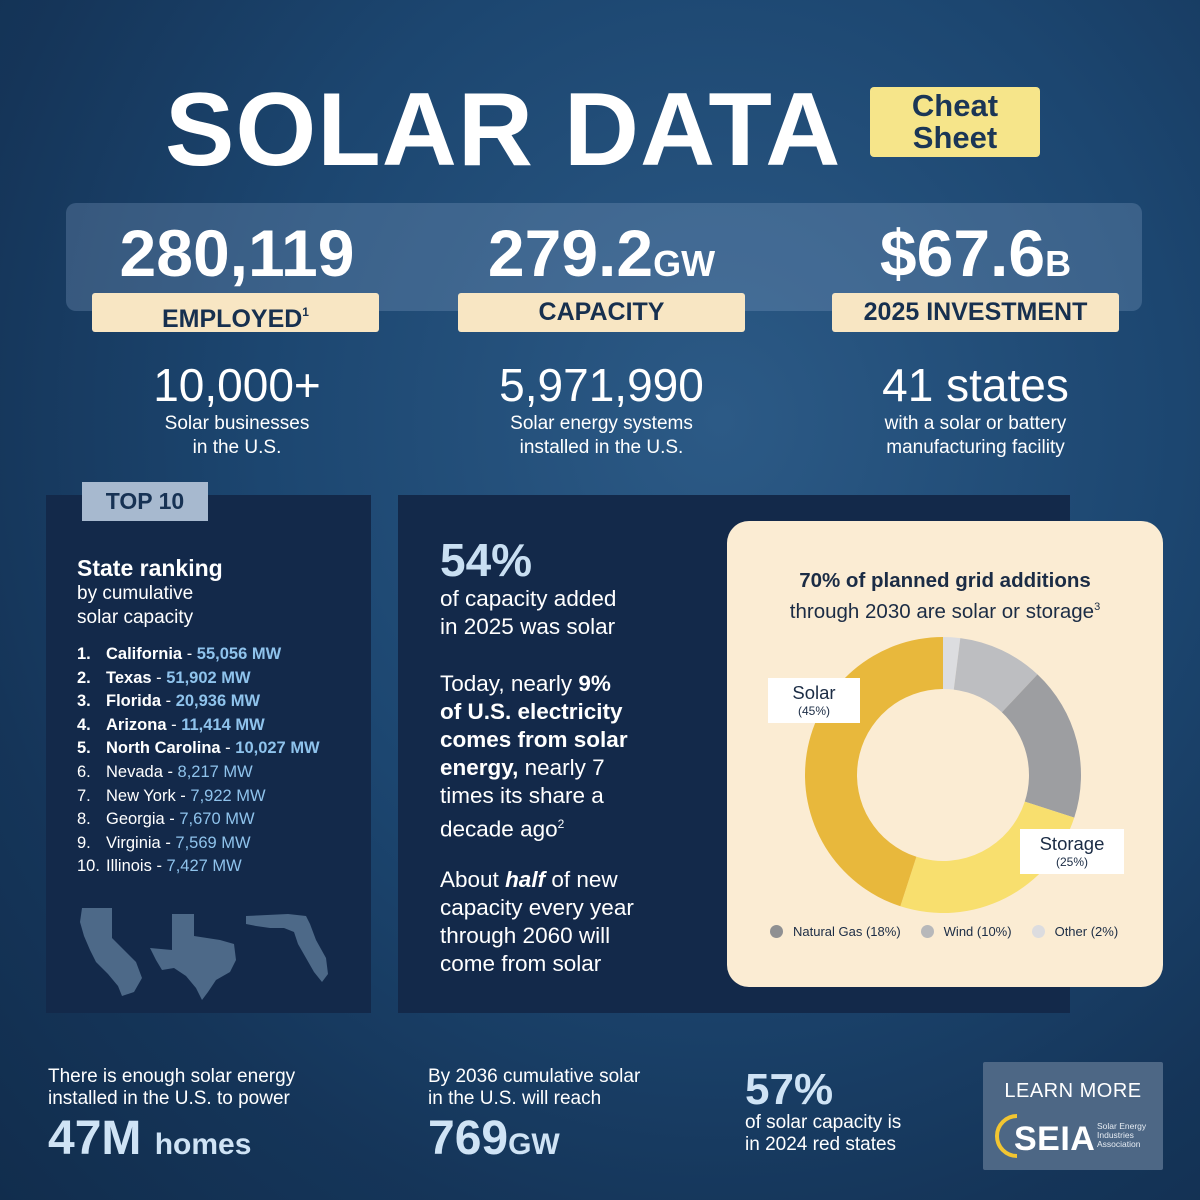 The height and width of the screenshot is (1200, 1200). Describe the element at coordinates (955, 137) in the screenshot. I see `cheat-sheet-tag-line2: Sheet` at that location.